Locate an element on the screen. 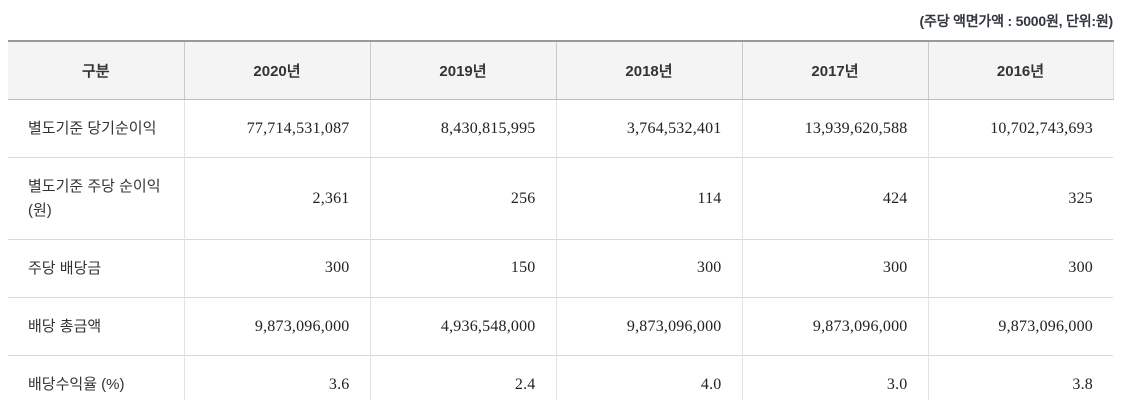  table-header: 구분 2020년 2019년 2018년 2017년 2016년 is located at coordinates (561, 70).